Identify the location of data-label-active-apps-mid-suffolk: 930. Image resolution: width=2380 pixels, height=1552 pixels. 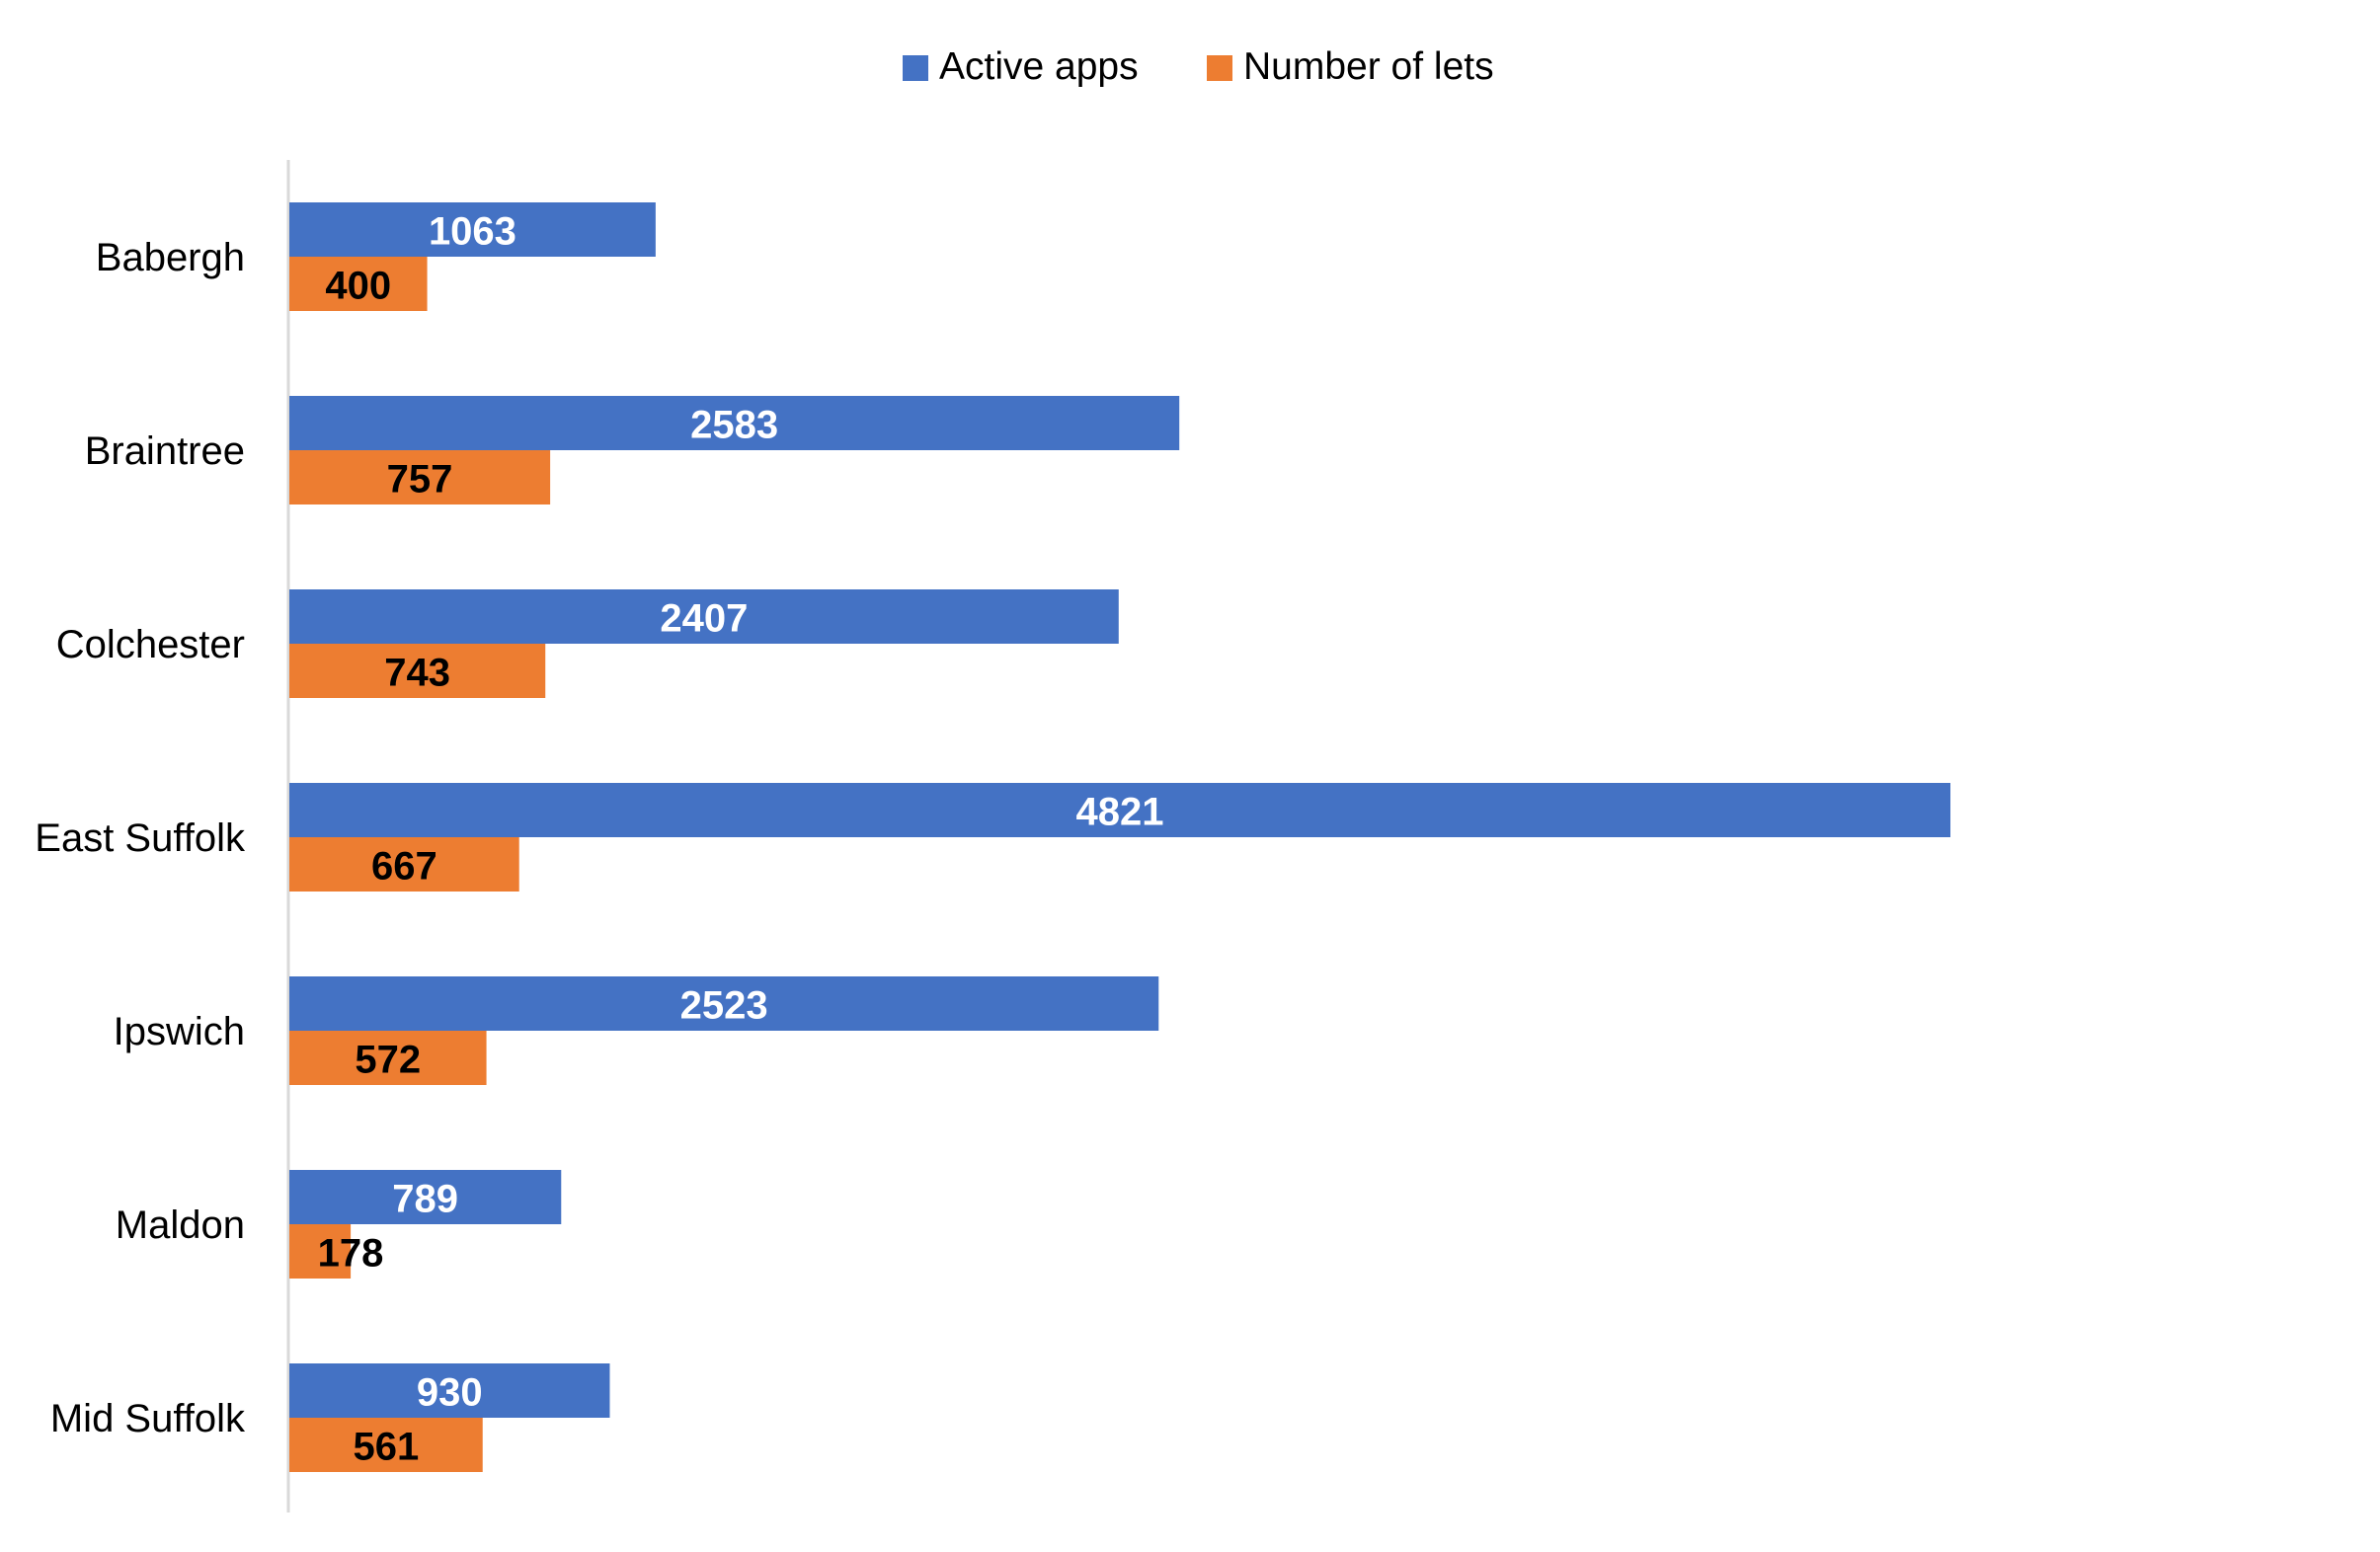
(450, 1393).